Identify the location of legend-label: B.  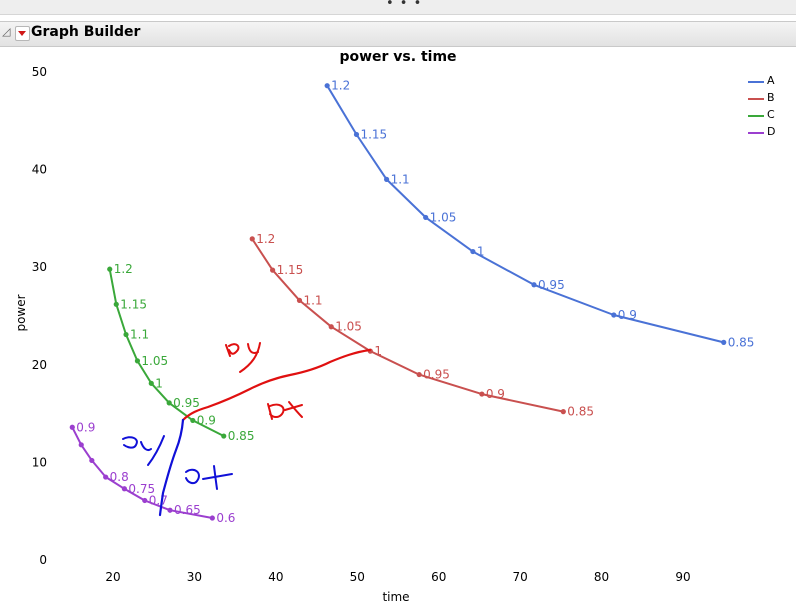
(771, 97).